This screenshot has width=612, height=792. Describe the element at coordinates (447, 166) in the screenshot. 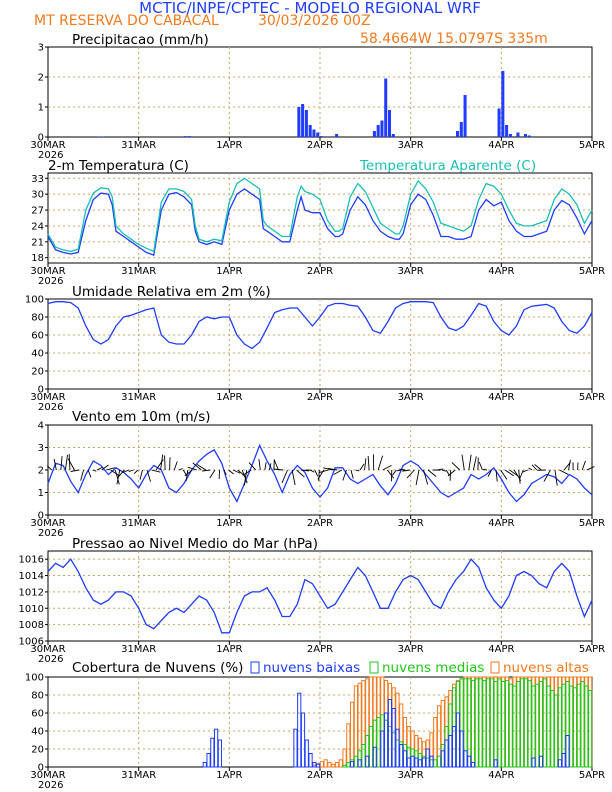

I see `temp-legend: Temperatura Aparente (C)` at that location.